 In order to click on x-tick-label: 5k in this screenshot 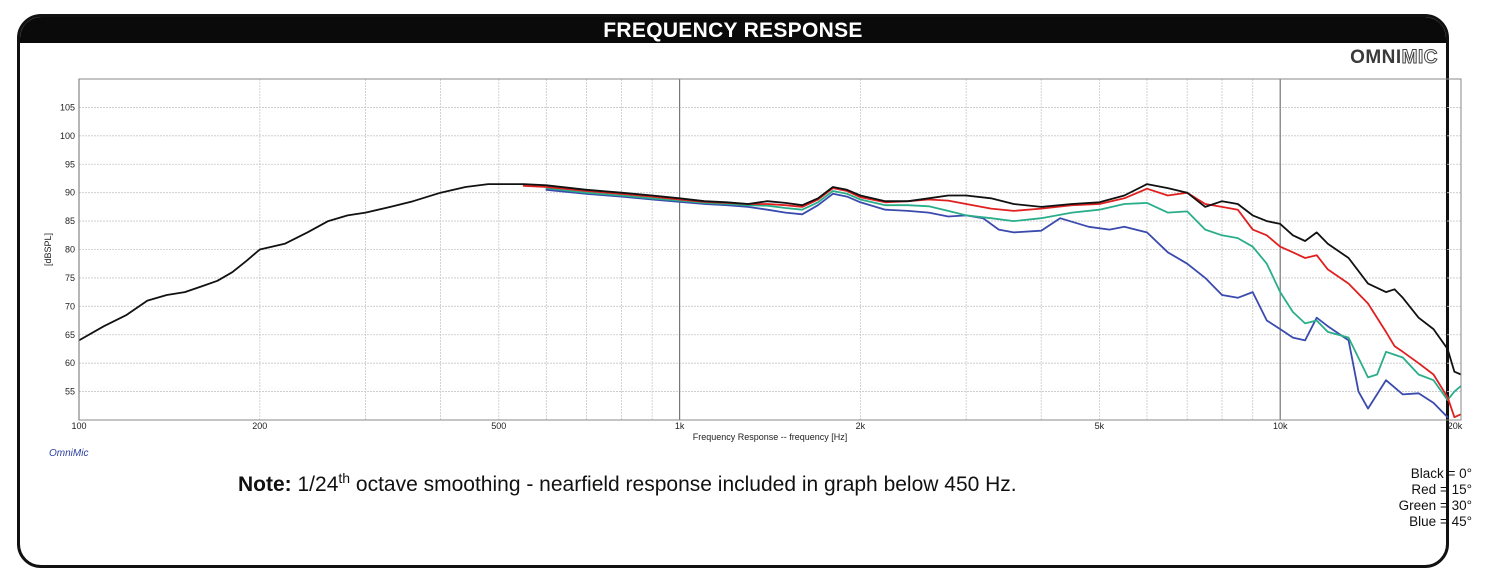, I will do `click(1100, 426)`.